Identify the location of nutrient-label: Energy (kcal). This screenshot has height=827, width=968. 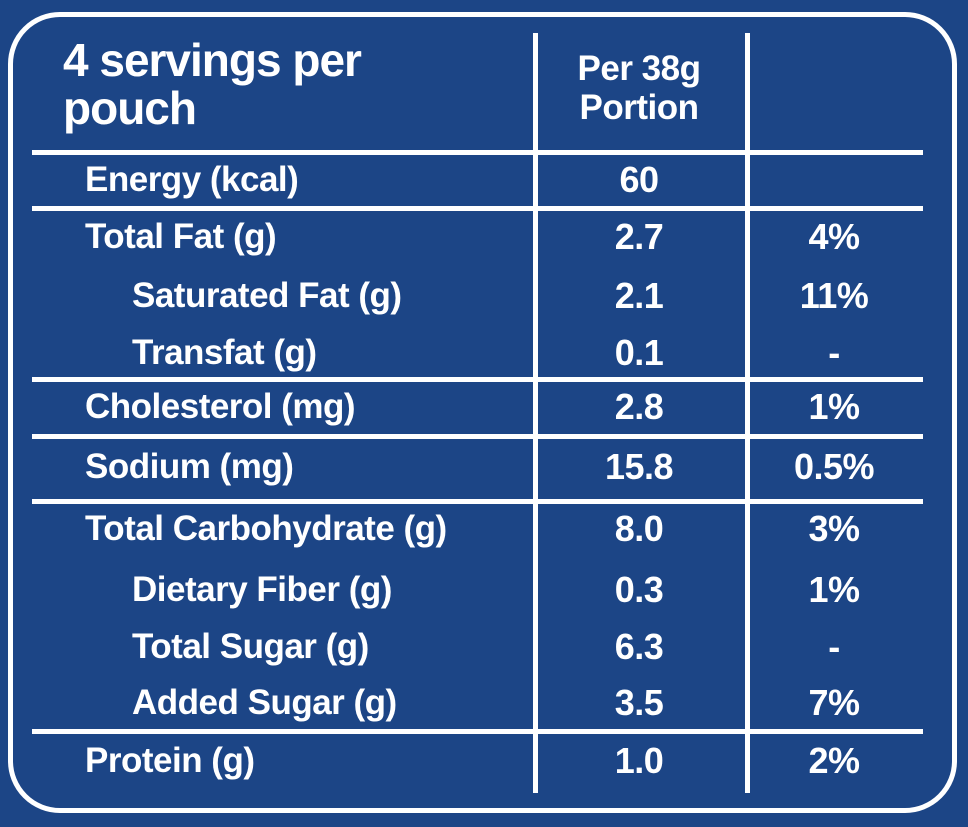
(192, 179).